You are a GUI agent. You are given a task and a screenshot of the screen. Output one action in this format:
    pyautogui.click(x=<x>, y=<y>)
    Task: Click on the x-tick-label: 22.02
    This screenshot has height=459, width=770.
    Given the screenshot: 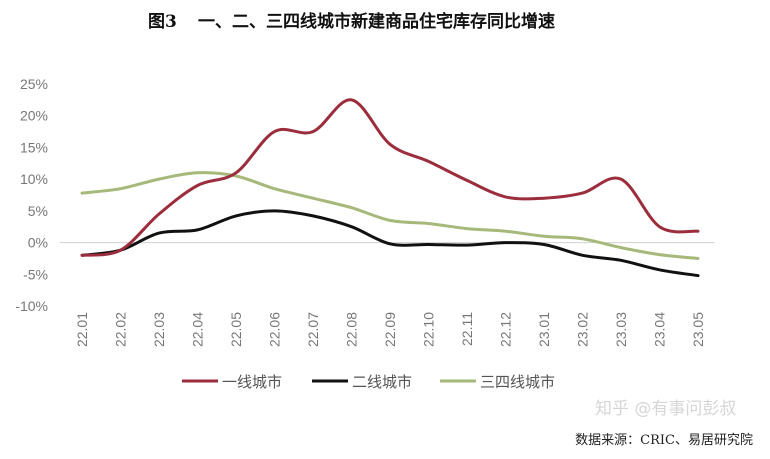 What is the action you would take?
    pyautogui.click(x=121, y=329)
    